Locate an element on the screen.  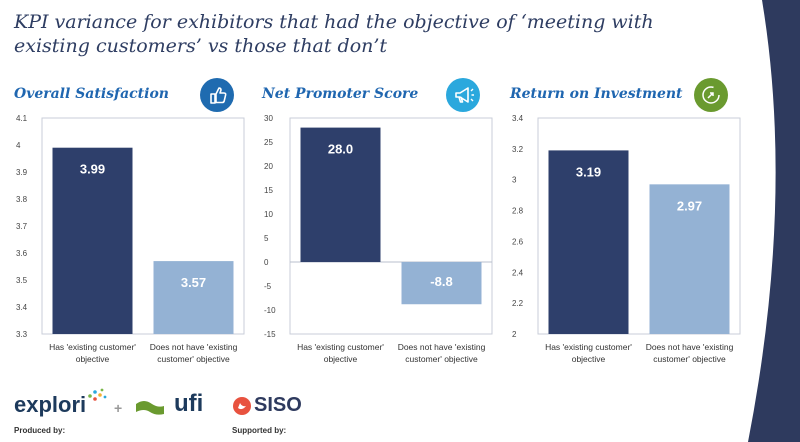
y-tick-label: 2.2 is located at coordinates (518, 303).